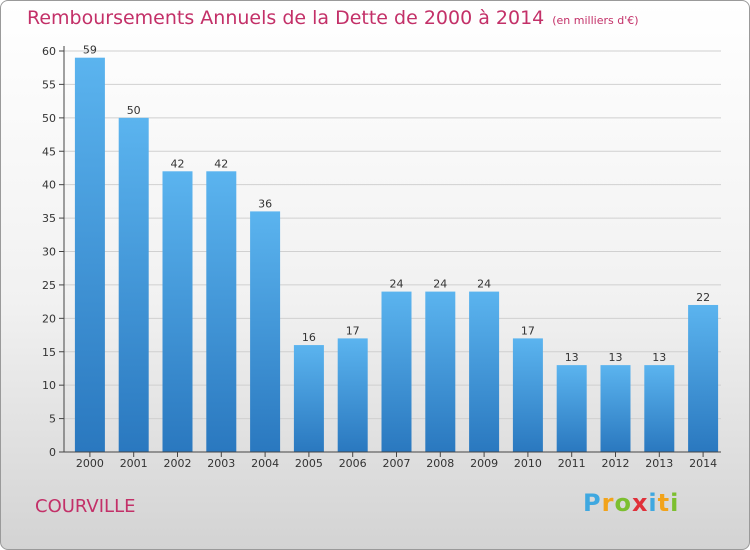 This screenshot has height=550, width=750. I want to click on proxiti-logo: Proxiti, so click(631, 503).